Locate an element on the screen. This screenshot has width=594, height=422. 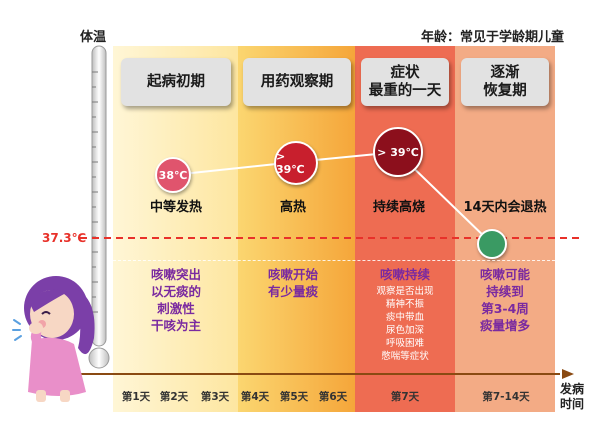
fever-text-peak: 持续高烧 is located at coordinates (398, 207).